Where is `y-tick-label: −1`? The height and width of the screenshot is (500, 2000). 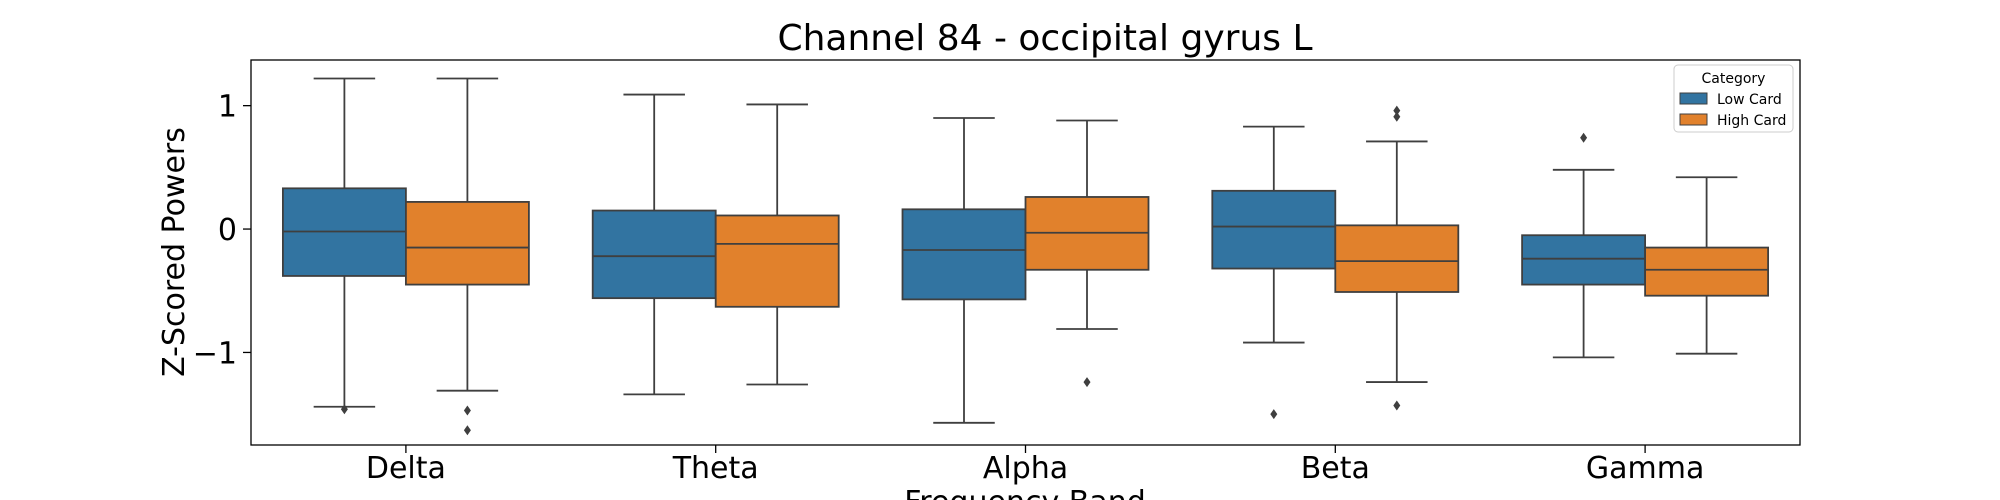
y-tick-label: −1 is located at coordinates (215, 353).